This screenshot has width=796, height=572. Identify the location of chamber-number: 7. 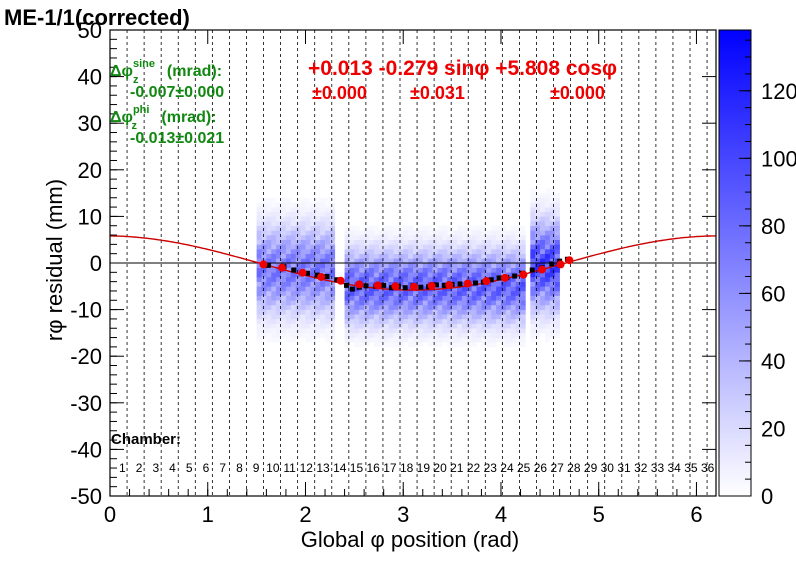
(222, 468).